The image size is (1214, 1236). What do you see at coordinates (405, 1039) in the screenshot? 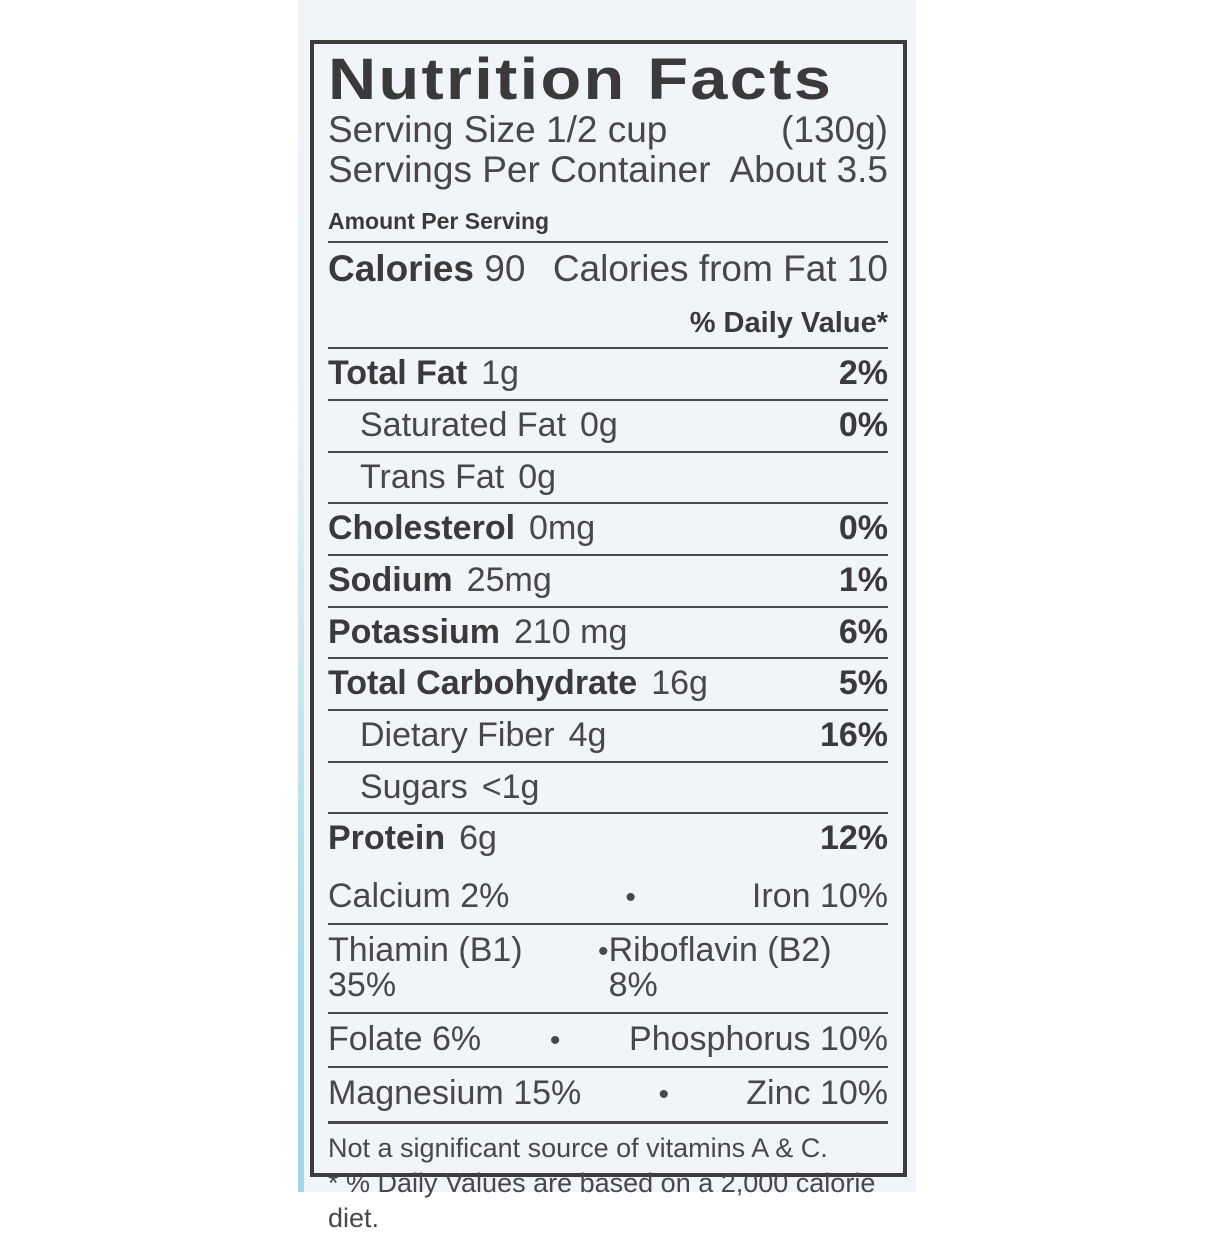
I see `micronutrient-left: Folate 6%` at bounding box center [405, 1039].